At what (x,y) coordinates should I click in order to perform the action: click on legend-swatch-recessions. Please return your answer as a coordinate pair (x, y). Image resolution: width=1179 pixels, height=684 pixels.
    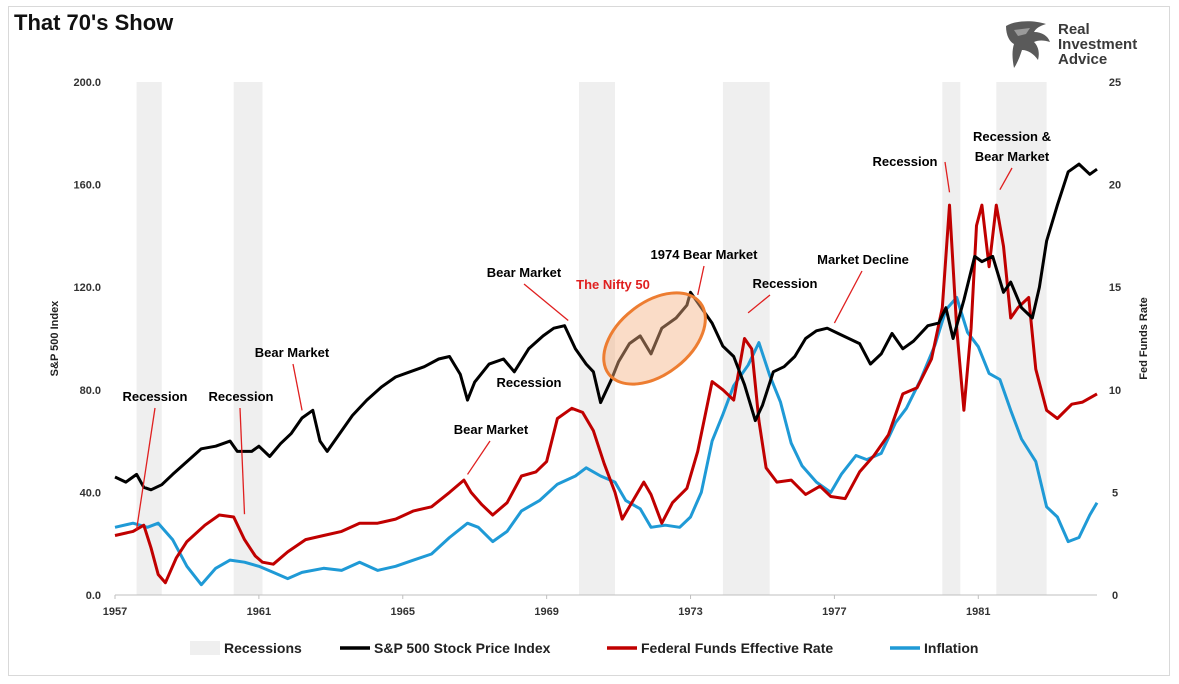
    Looking at the image, I should click on (205, 648).